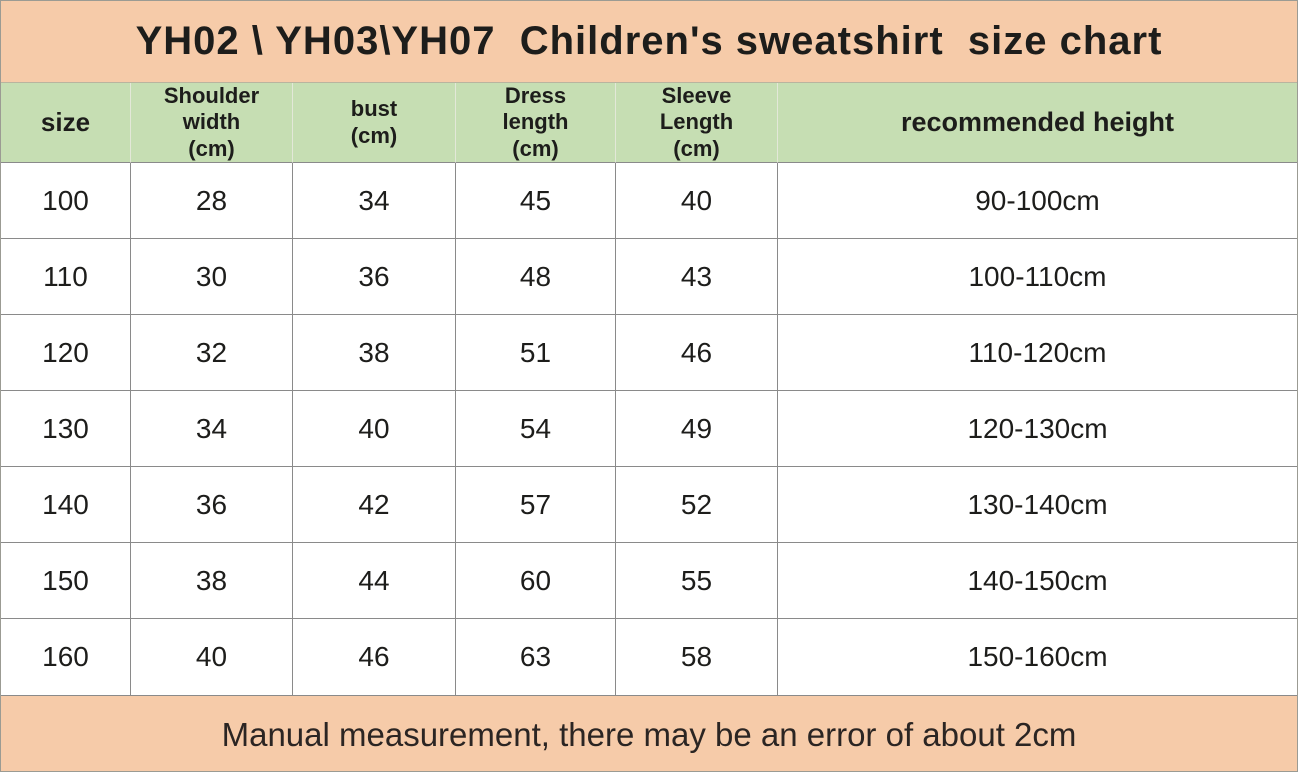 This screenshot has height=772, width=1298. What do you see at coordinates (212, 657) in the screenshot?
I see `cell-shoulder-width: 40` at bounding box center [212, 657].